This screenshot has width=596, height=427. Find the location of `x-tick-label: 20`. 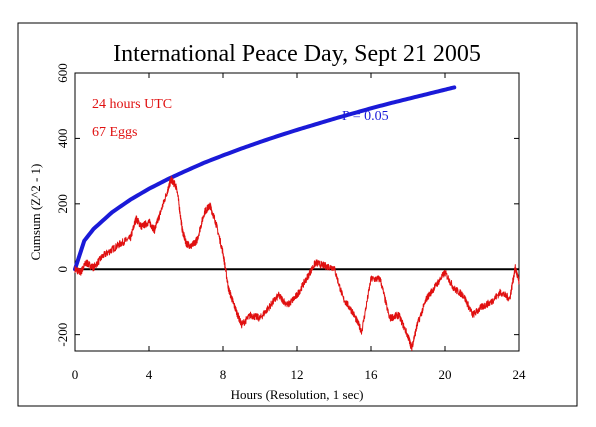

x-tick-label: 20 is located at coordinates (445, 374).